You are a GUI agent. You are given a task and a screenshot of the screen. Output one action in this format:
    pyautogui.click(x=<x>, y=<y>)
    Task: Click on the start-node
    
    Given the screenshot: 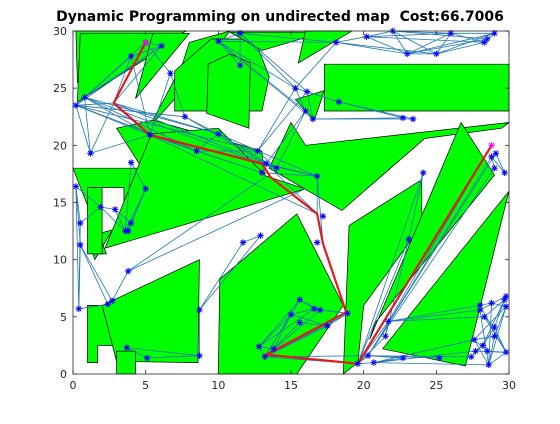 What is the action you would take?
    pyautogui.click(x=145, y=42)
    